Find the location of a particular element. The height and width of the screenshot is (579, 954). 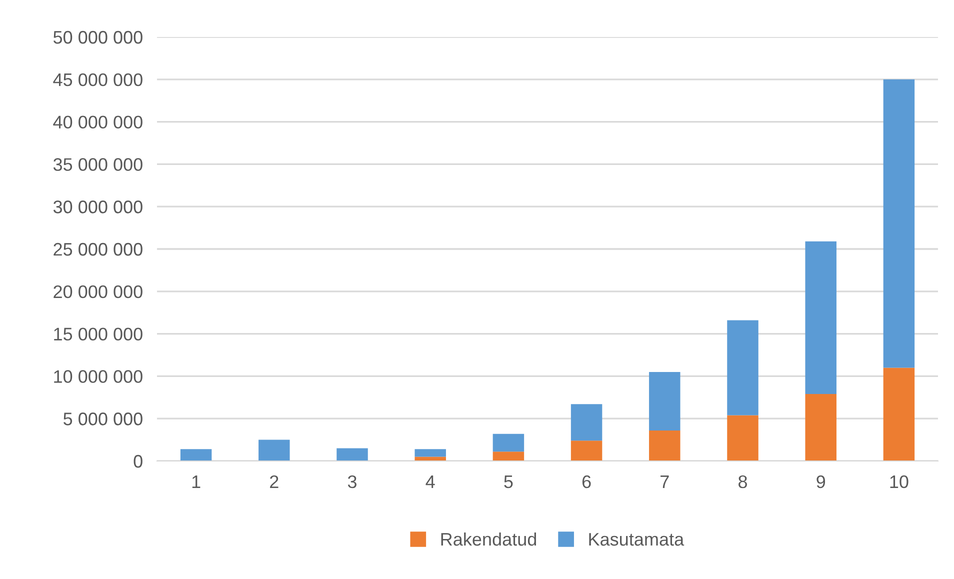

x-tick-label: 7 is located at coordinates (664, 482).